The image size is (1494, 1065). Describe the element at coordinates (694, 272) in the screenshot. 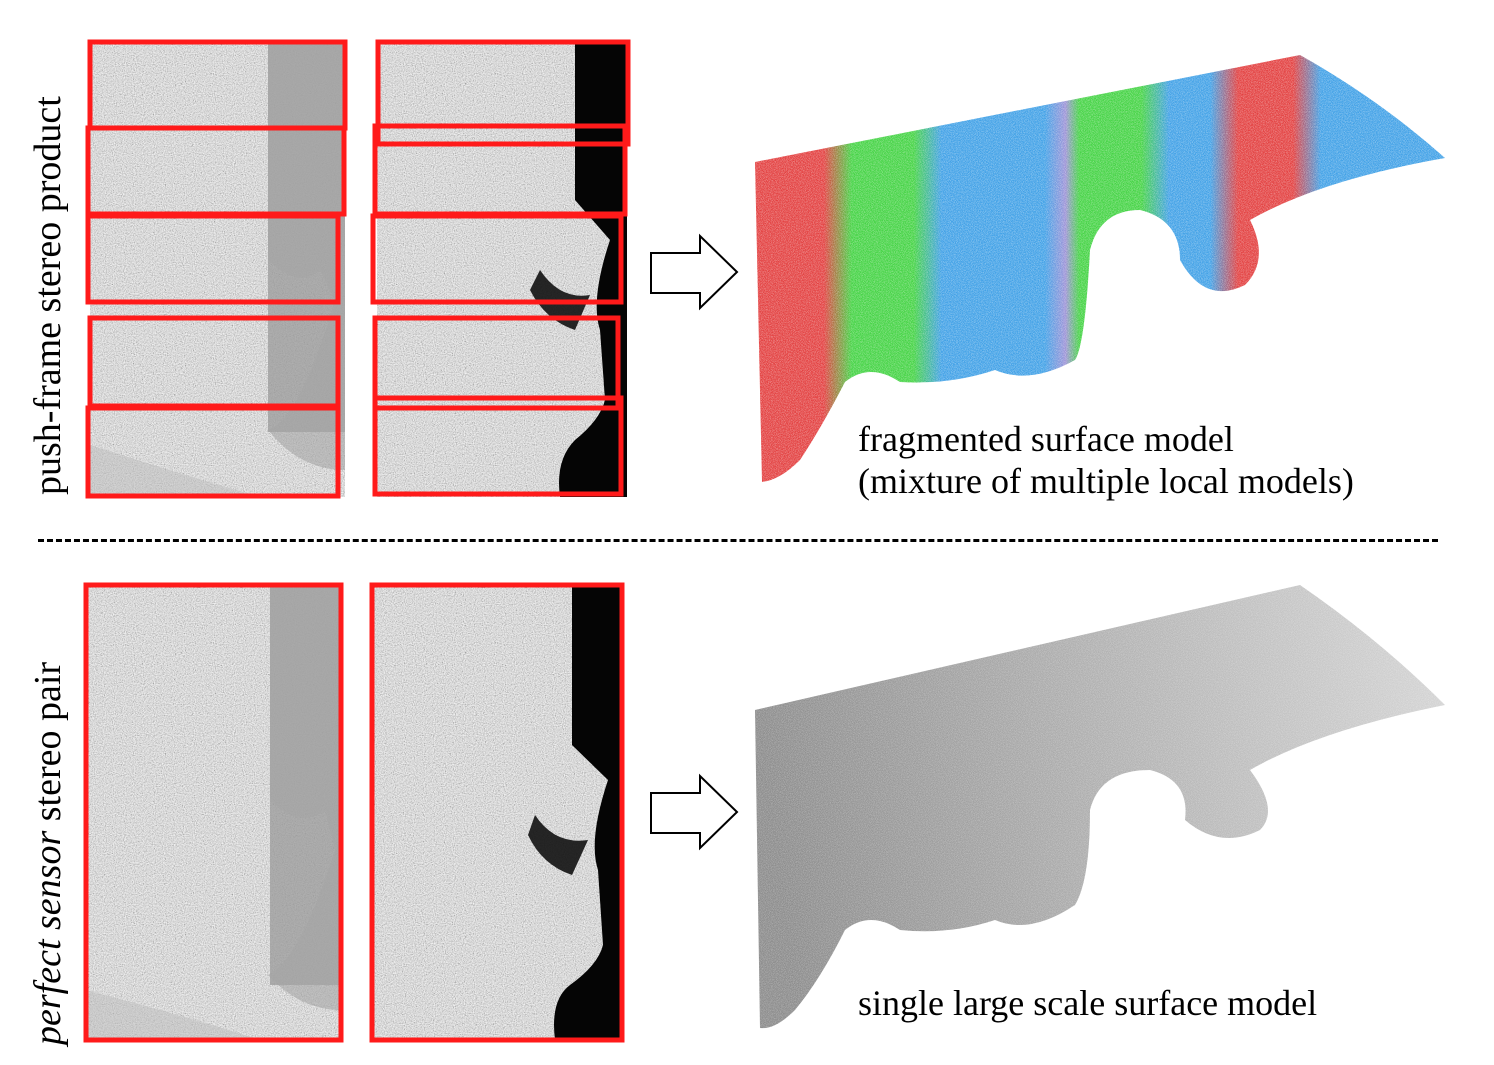

I see `top-arrow-icon` at that location.